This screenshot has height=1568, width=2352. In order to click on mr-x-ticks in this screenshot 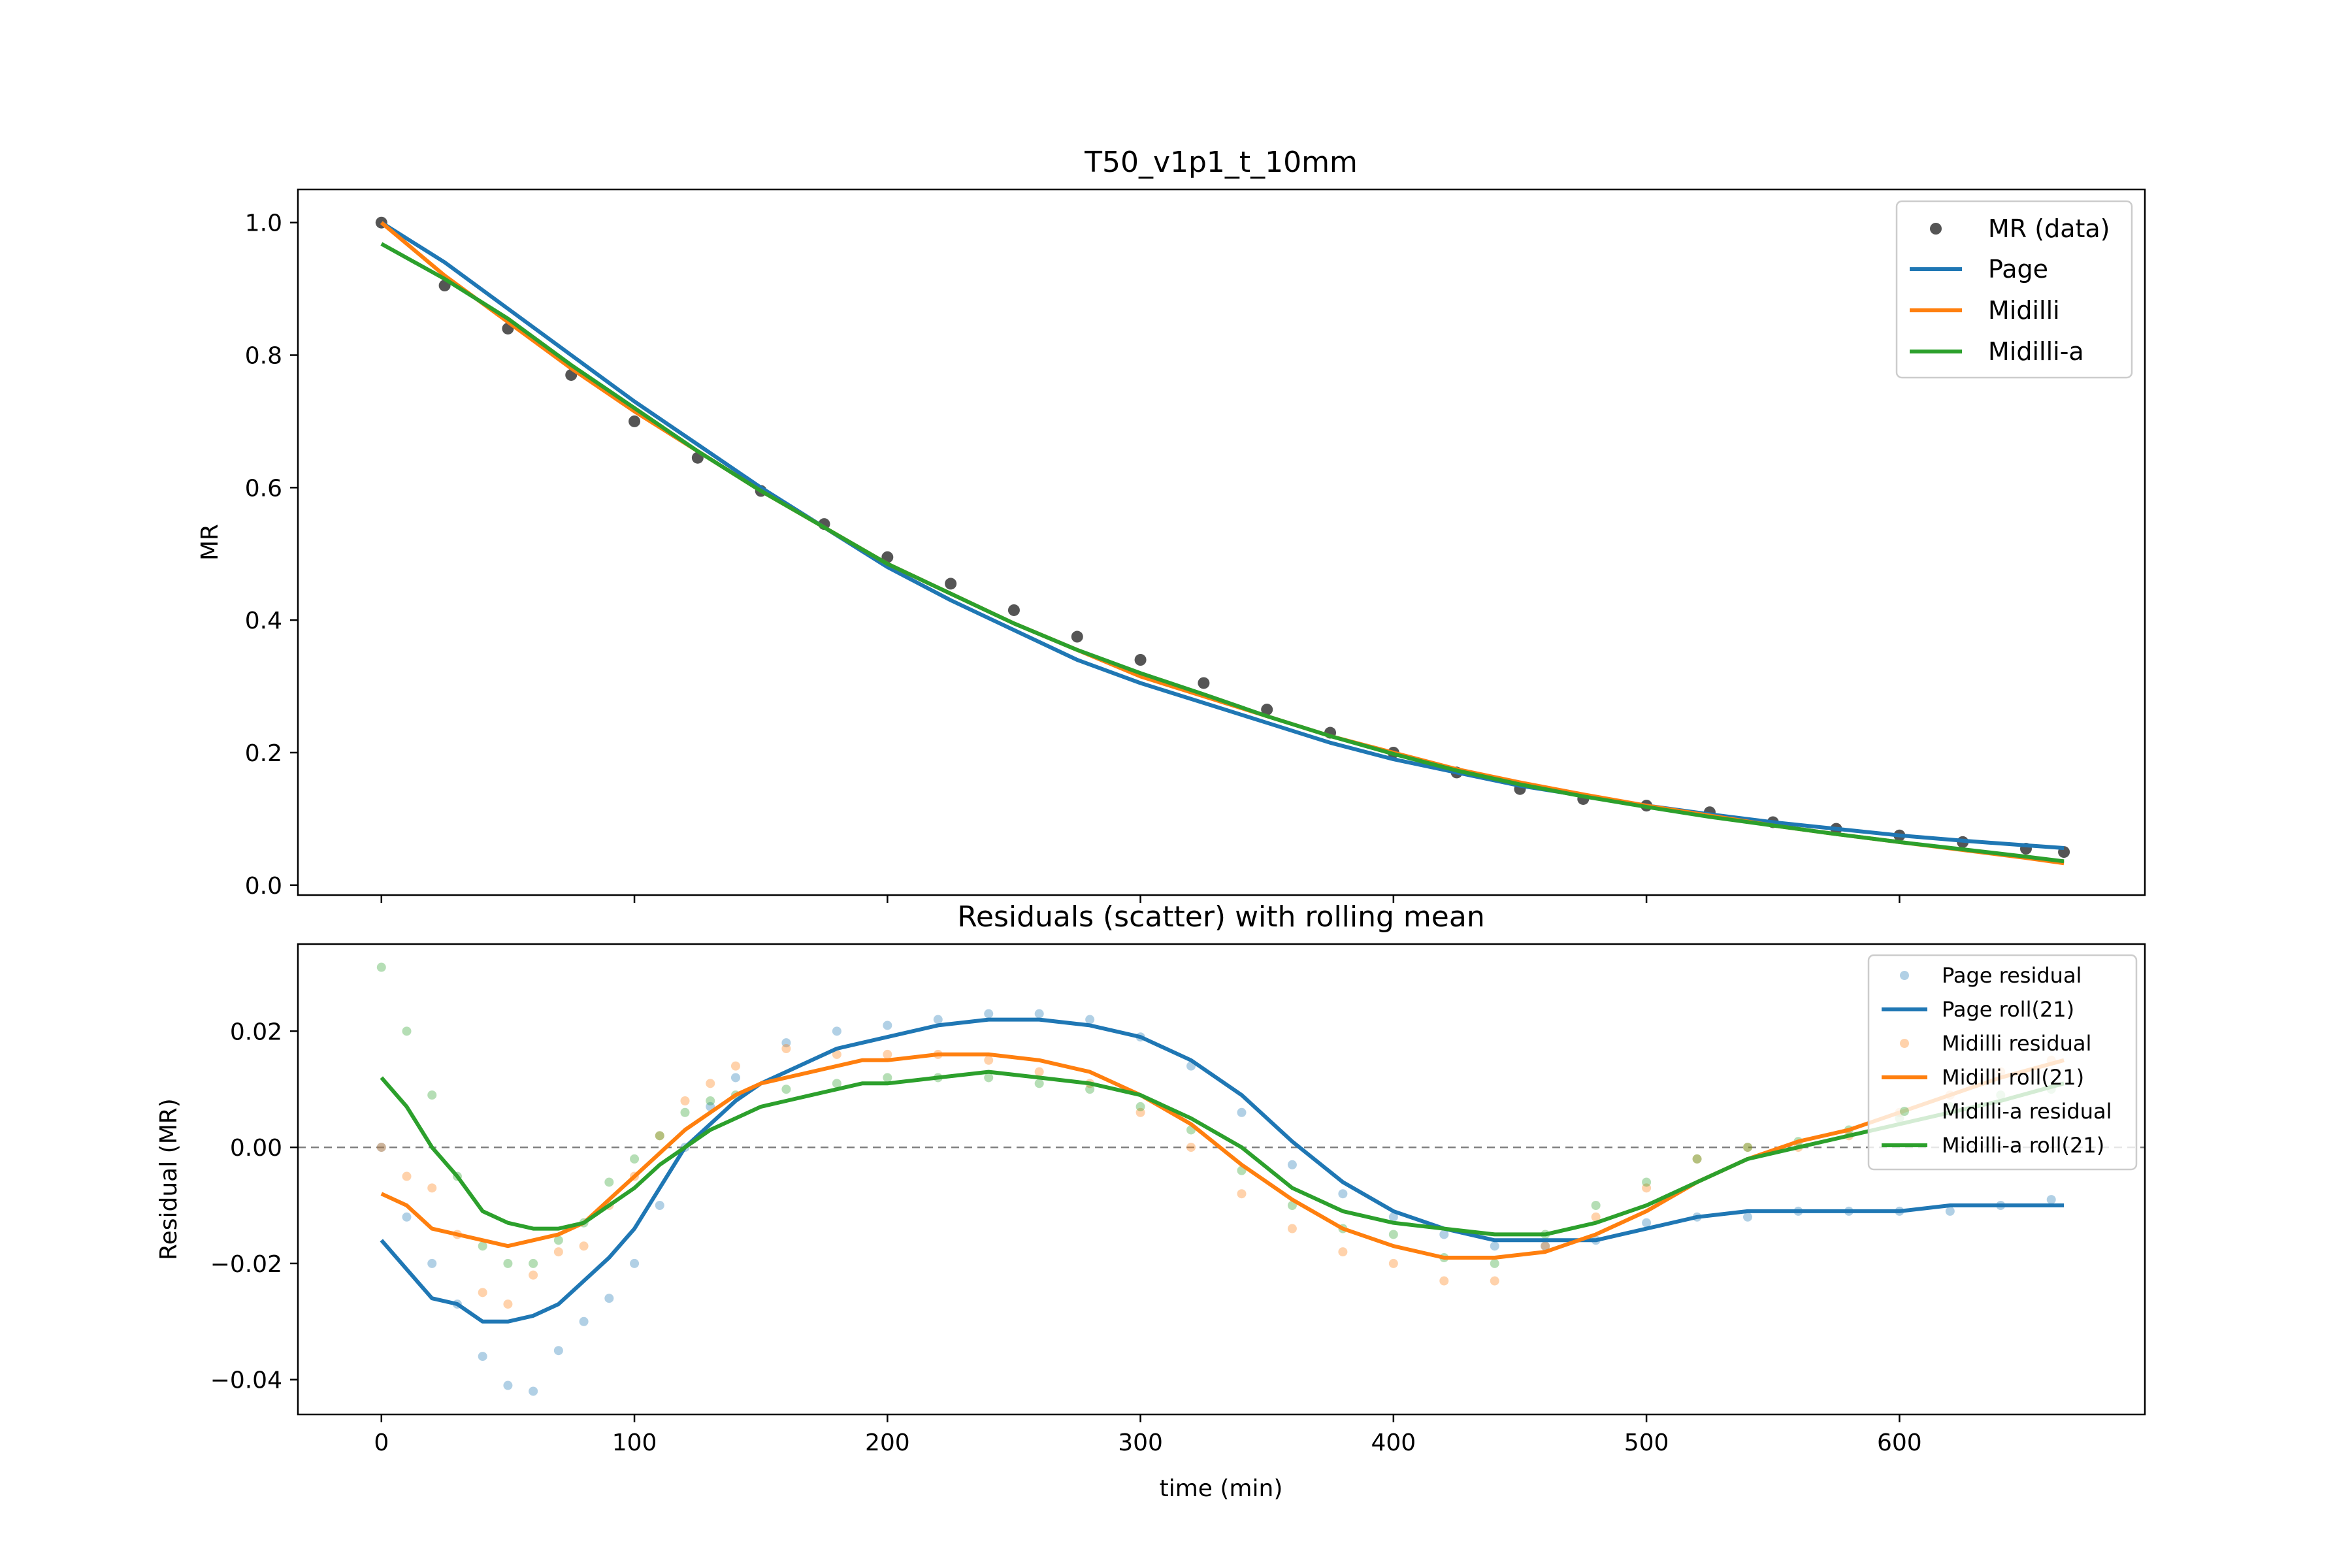, I will do `click(1140, 899)`.